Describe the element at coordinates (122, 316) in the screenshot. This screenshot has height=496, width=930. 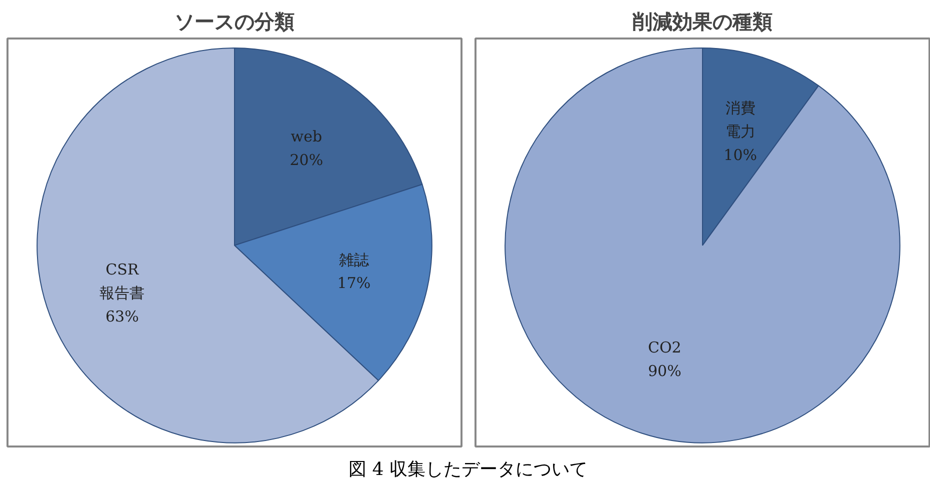
I see `data-label: 63%` at that location.